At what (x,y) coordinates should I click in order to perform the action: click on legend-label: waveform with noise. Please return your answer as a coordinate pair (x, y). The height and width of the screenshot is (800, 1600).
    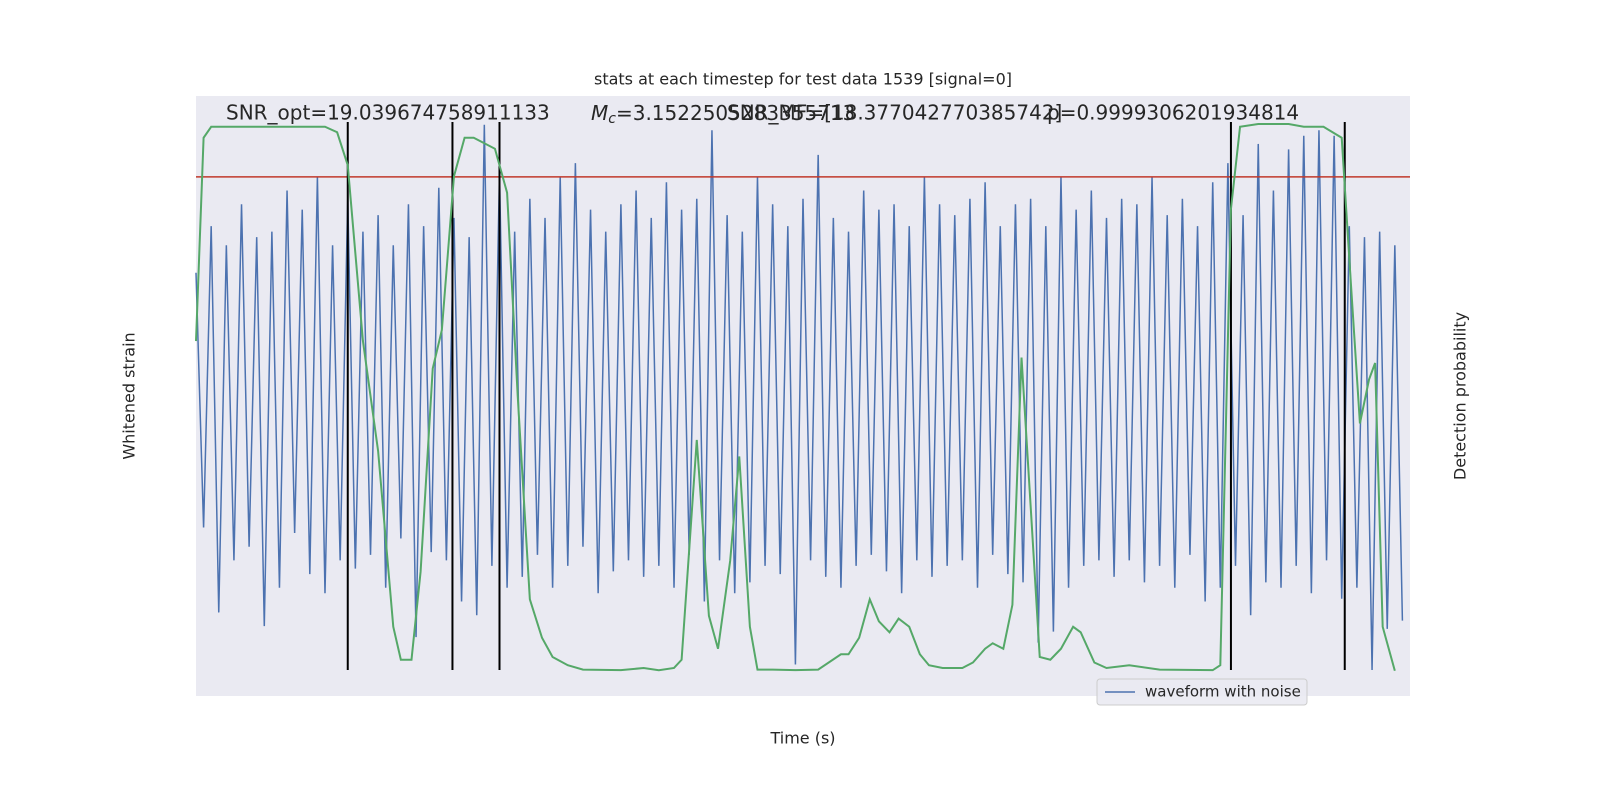
    Looking at the image, I should click on (1223, 692).